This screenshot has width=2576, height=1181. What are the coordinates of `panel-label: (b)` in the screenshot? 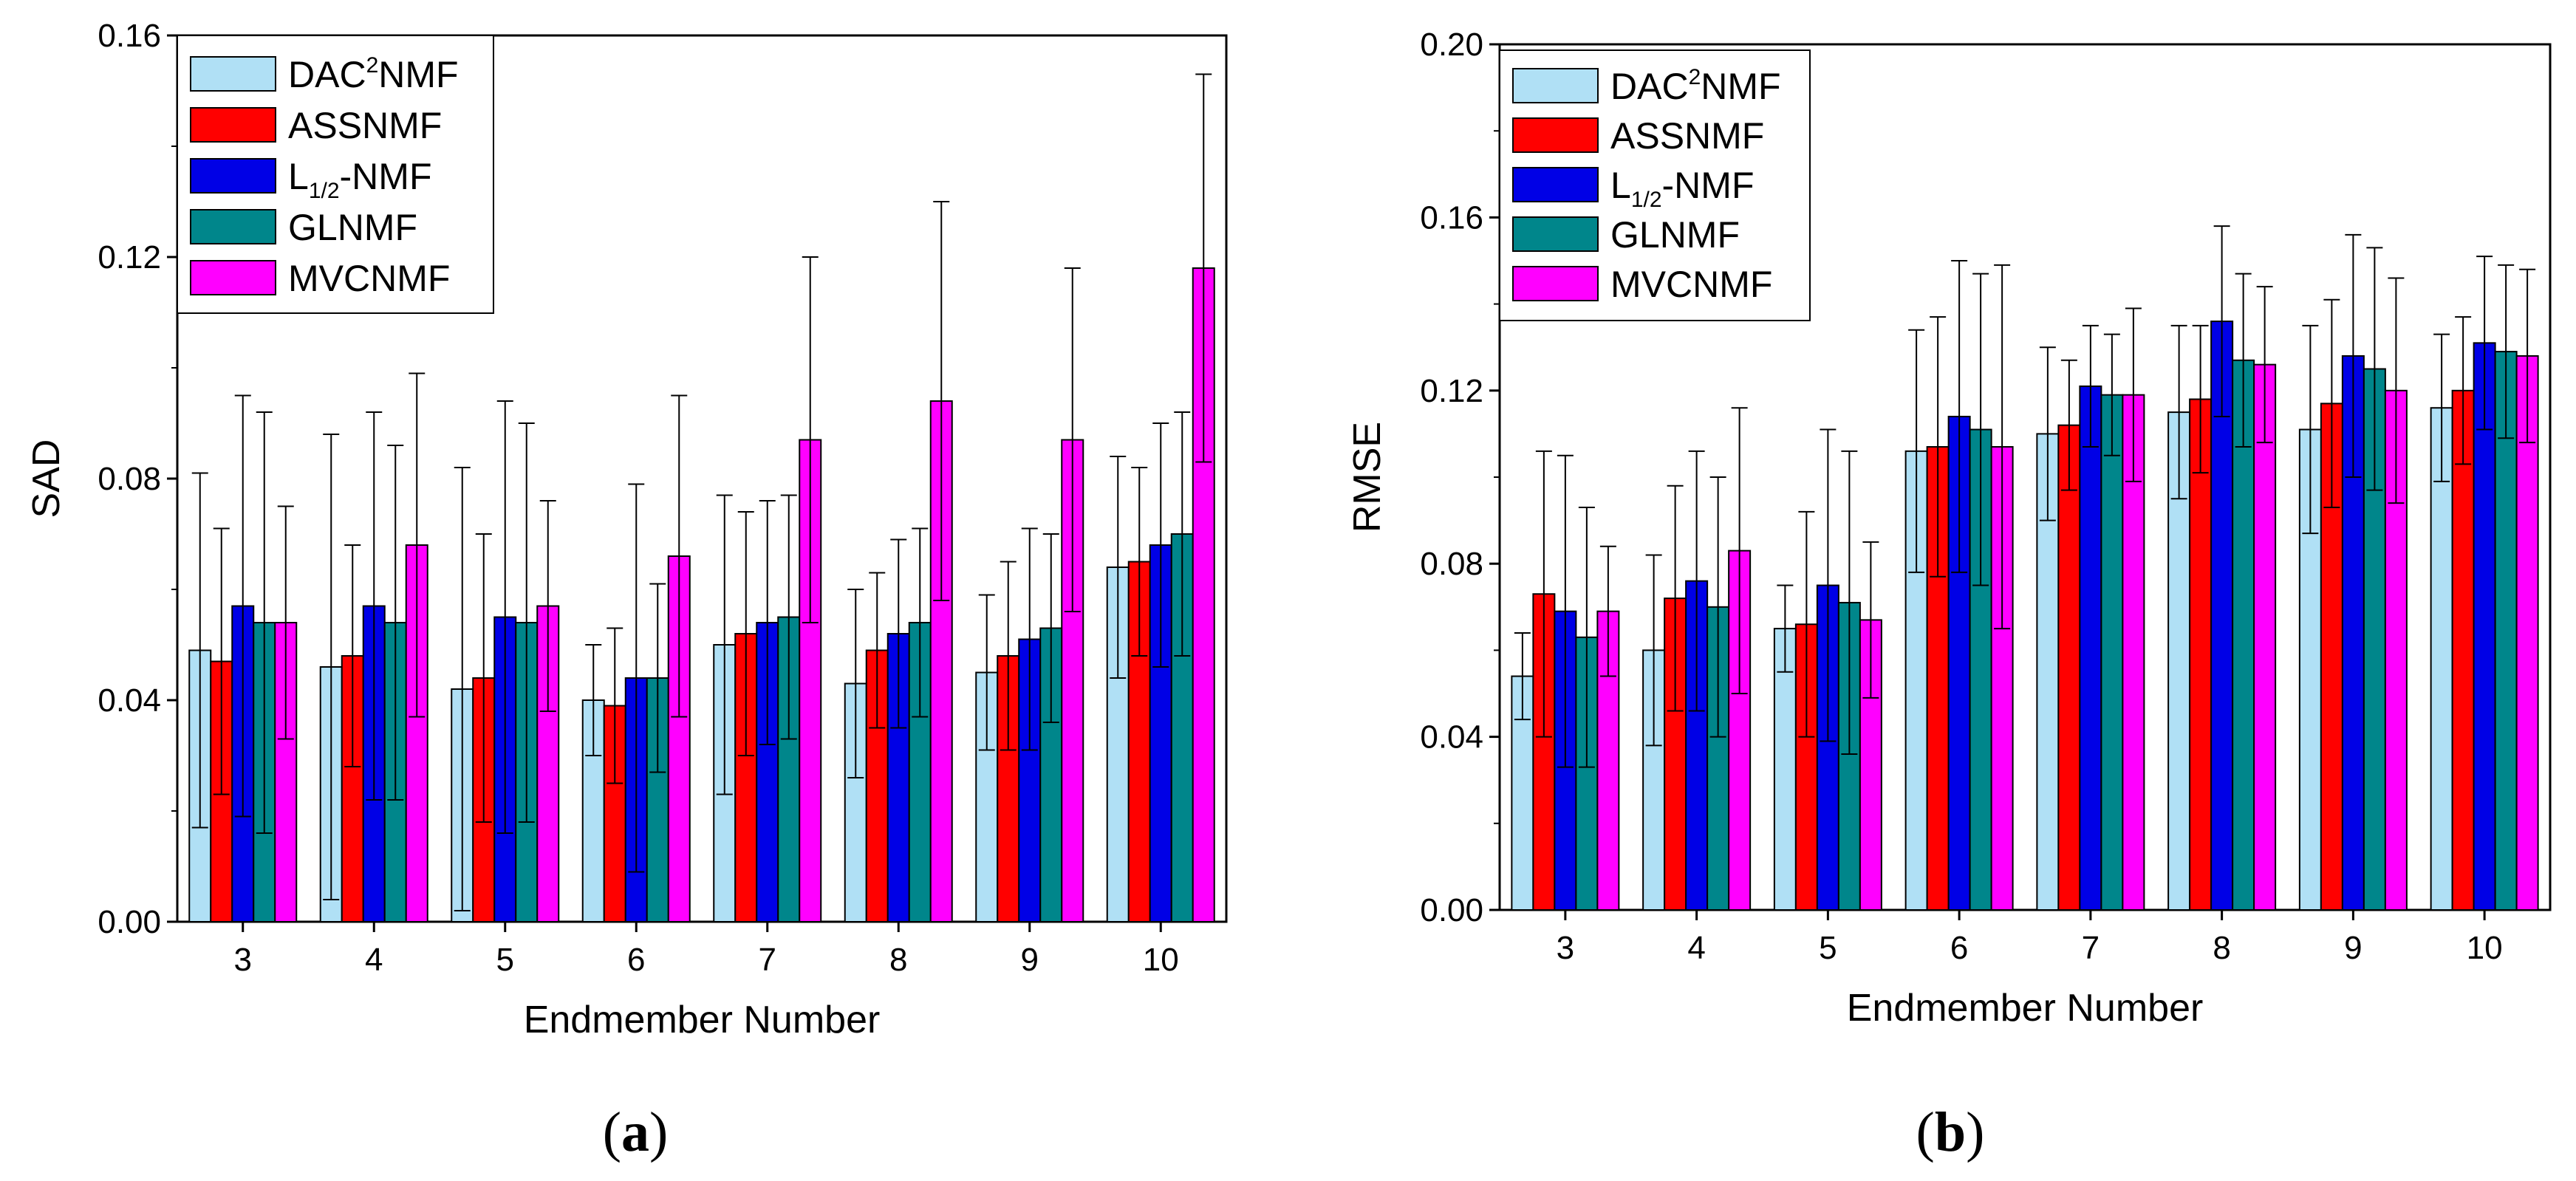 It's located at (1951, 1132).